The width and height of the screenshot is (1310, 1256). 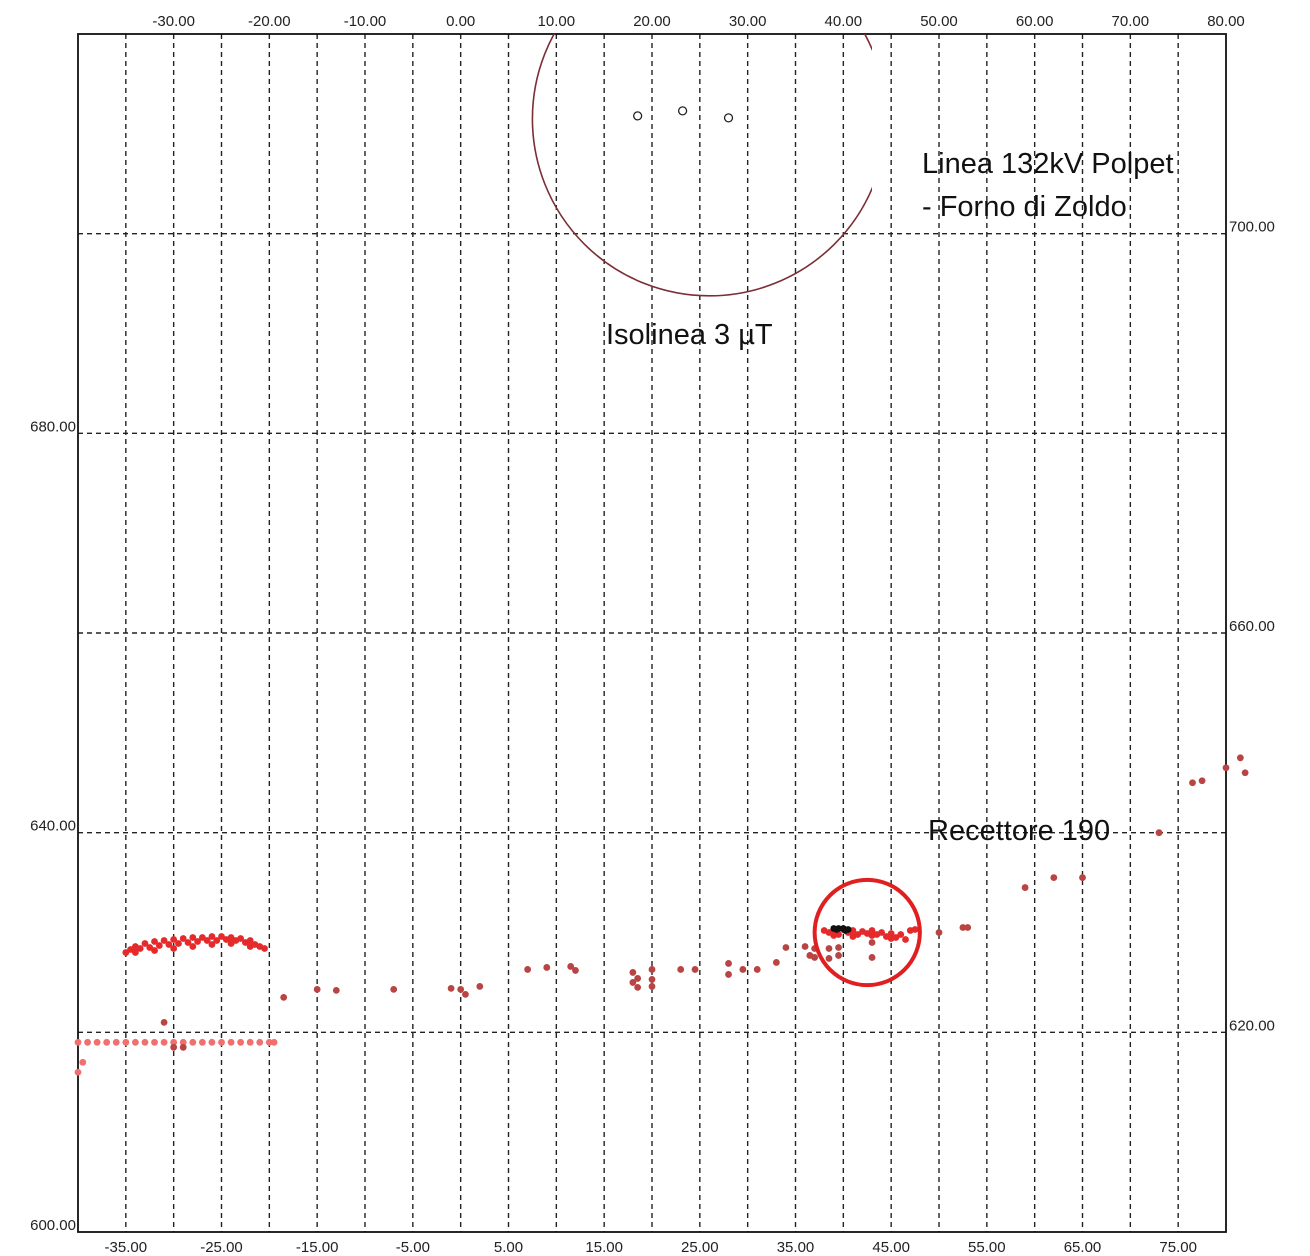 What do you see at coordinates (1178, 1247) in the screenshot?
I see `x-bottom-tick-label: 75.00` at bounding box center [1178, 1247].